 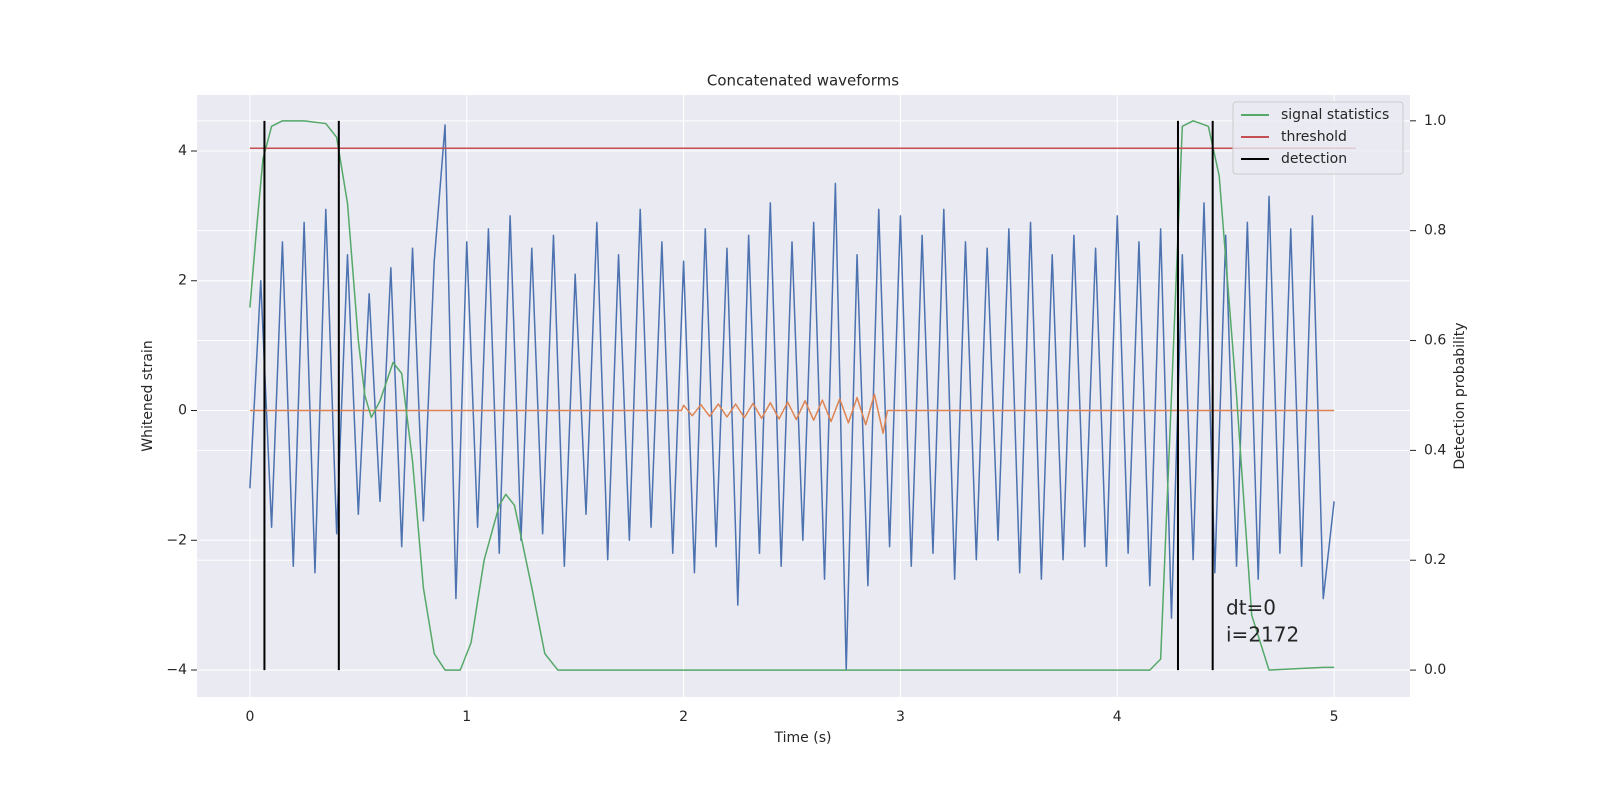 What do you see at coordinates (1117, 717) in the screenshot?
I see `x-tick-label: 4` at bounding box center [1117, 717].